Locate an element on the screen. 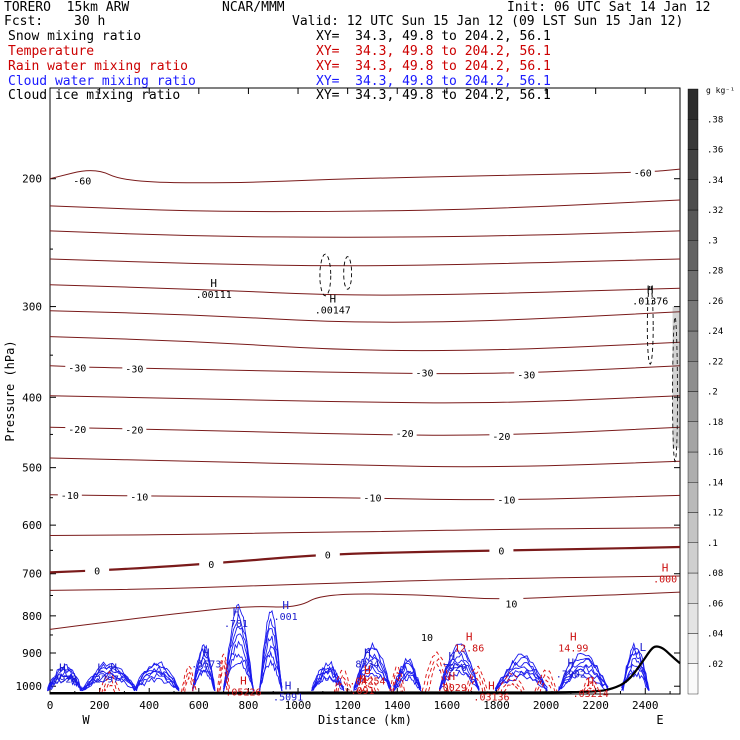  x-tick-label: 400 is located at coordinates (149, 705).